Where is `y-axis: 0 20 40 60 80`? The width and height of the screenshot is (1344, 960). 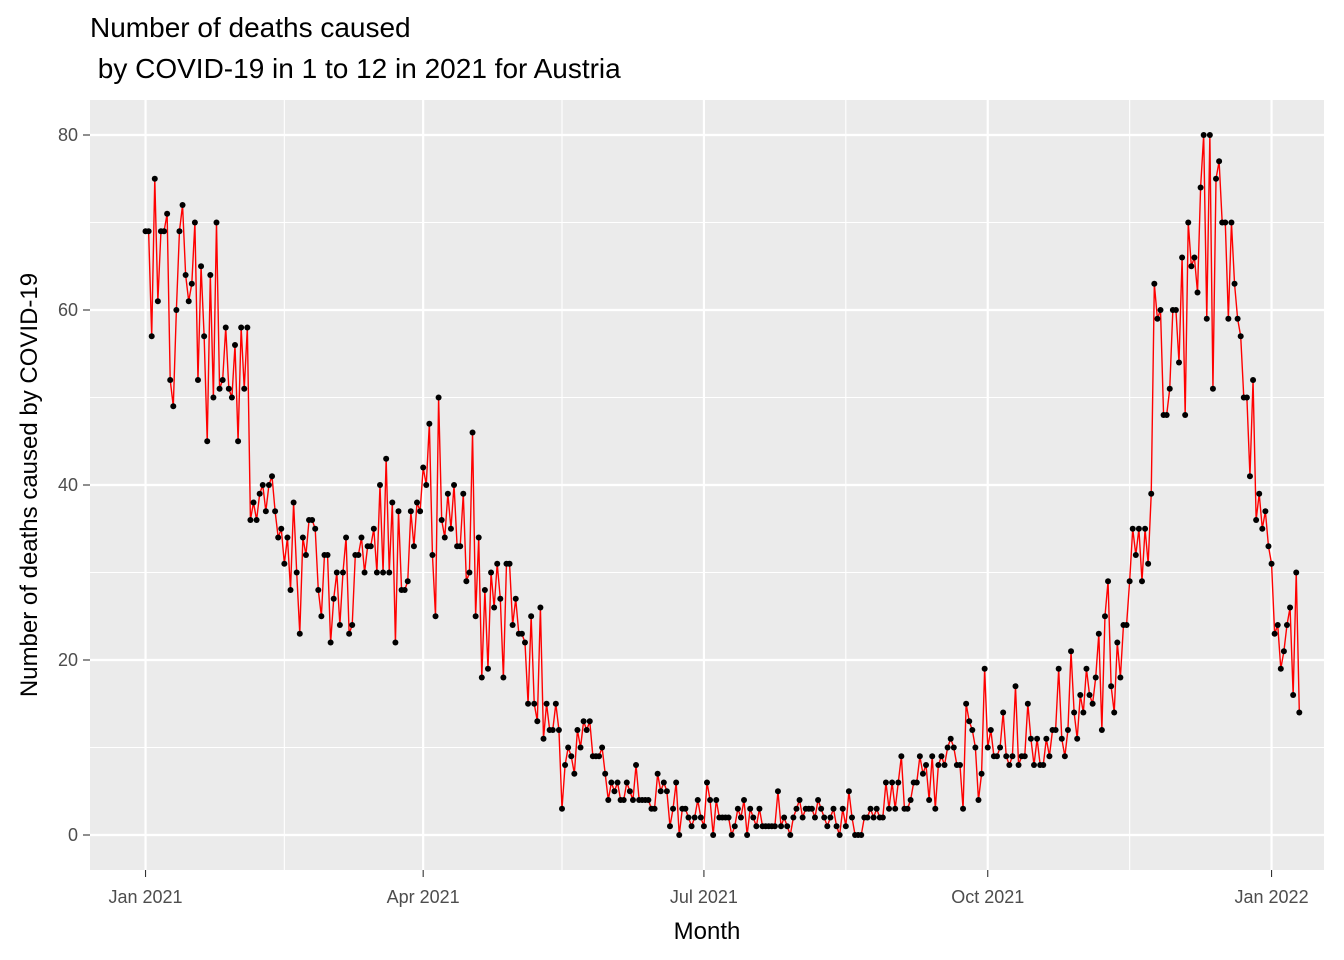
y-axis: 0 20 40 60 80 is located at coordinates (74, 485).